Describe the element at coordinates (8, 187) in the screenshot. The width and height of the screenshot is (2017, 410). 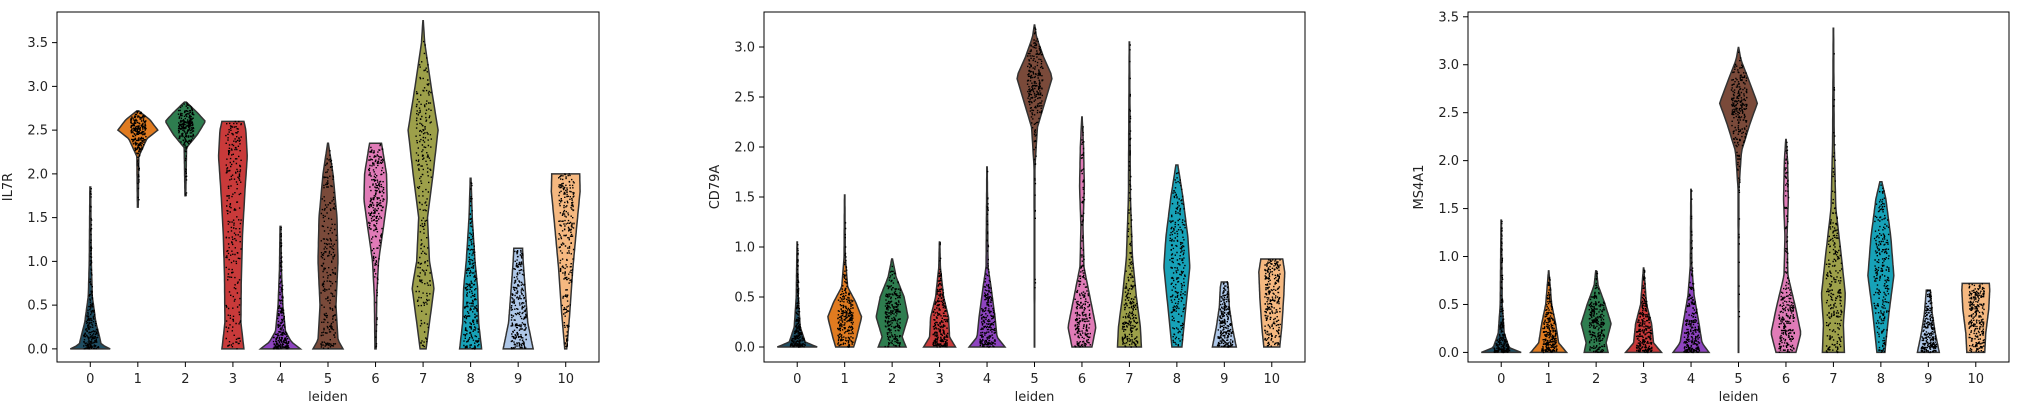
I see `y-axis-label: IL7R` at that location.